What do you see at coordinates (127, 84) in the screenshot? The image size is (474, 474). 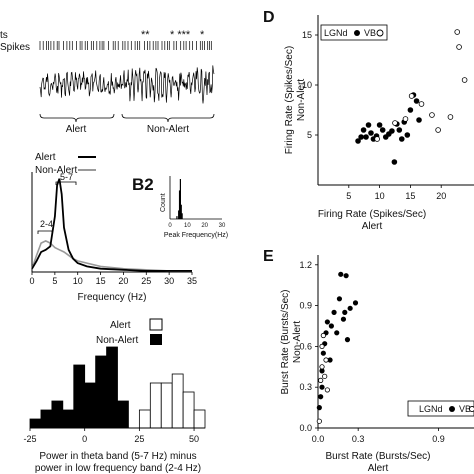 I see `lfp-trace` at bounding box center [127, 84].